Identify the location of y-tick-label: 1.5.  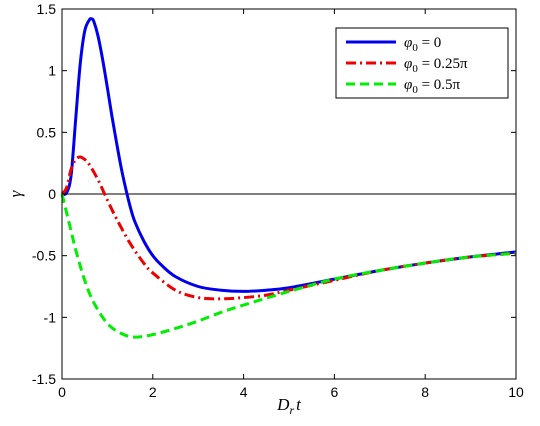
(47, 9).